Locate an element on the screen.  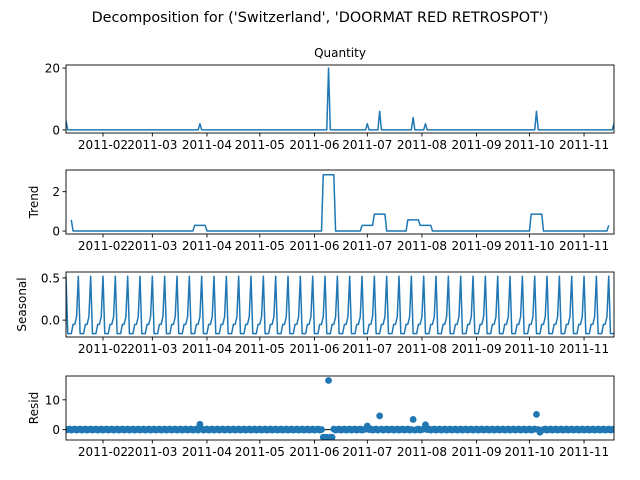
seasonal-x-tick-label: 2011-10 is located at coordinates (529, 349).